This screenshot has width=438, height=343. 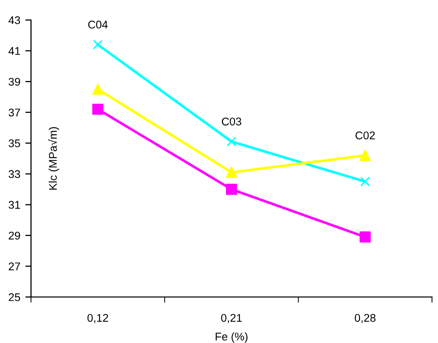 I want to click on y-tick-label: 35, so click(x=14, y=143).